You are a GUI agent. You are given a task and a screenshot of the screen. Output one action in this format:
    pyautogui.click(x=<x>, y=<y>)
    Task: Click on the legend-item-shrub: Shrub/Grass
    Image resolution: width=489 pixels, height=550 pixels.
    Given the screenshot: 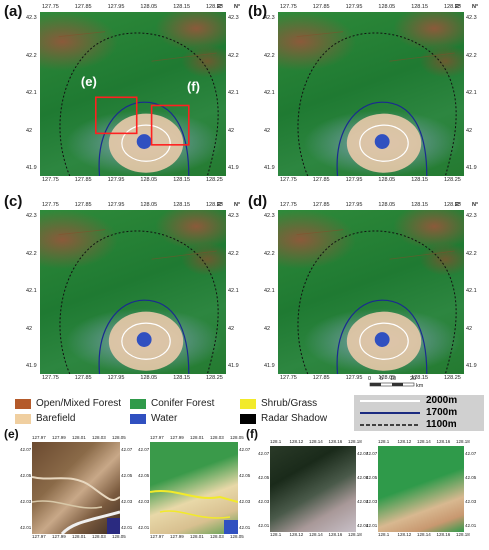 What is the action you would take?
    pyautogui.click(x=278, y=403)
    